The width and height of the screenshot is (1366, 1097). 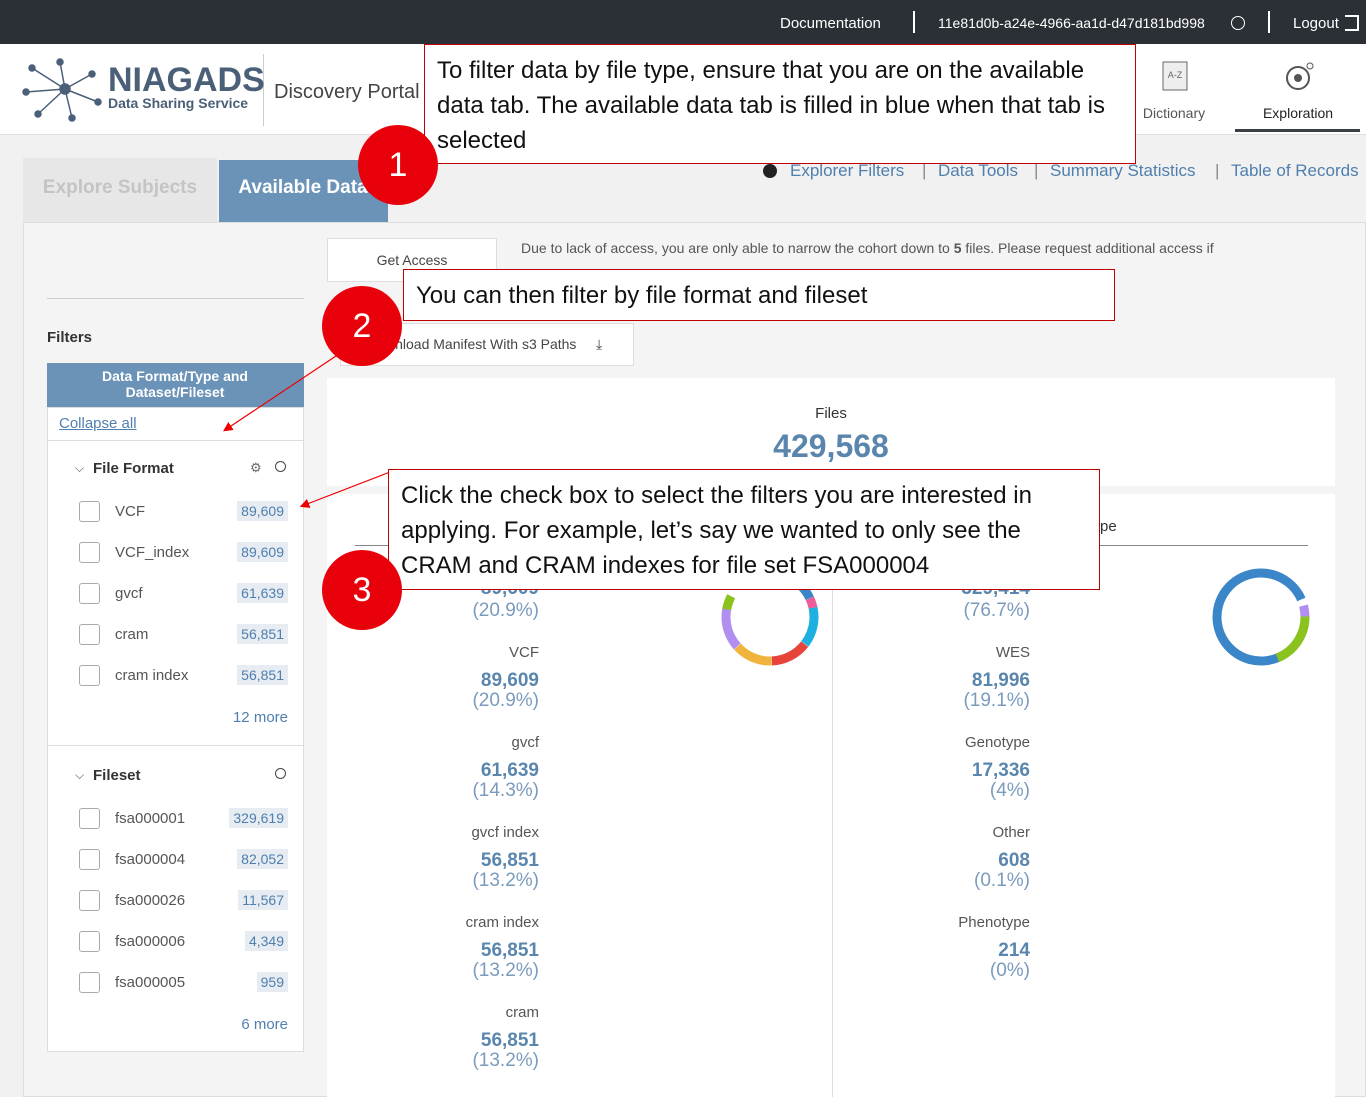 What do you see at coordinates (1174, 113) in the screenshot?
I see `nav-item: Dictionary` at bounding box center [1174, 113].